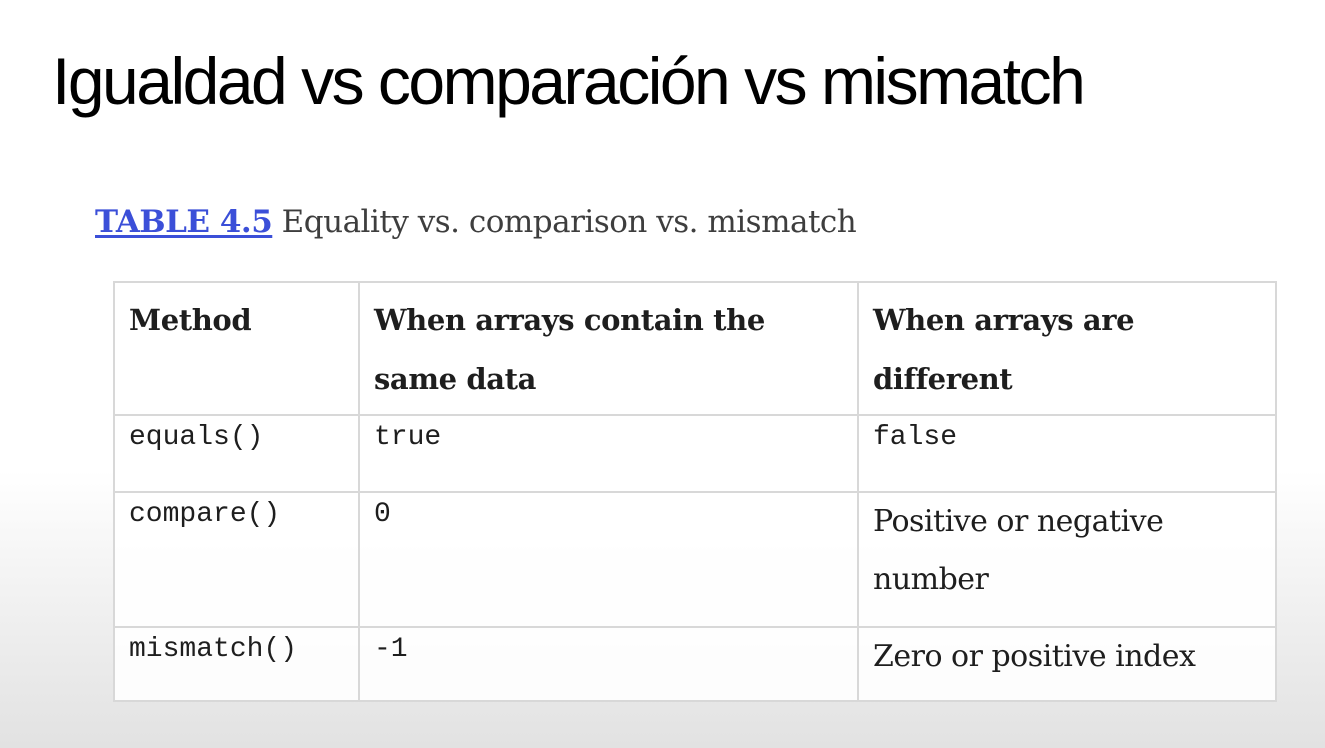  I want to click on same-data-cell: -1, so click(608, 664).